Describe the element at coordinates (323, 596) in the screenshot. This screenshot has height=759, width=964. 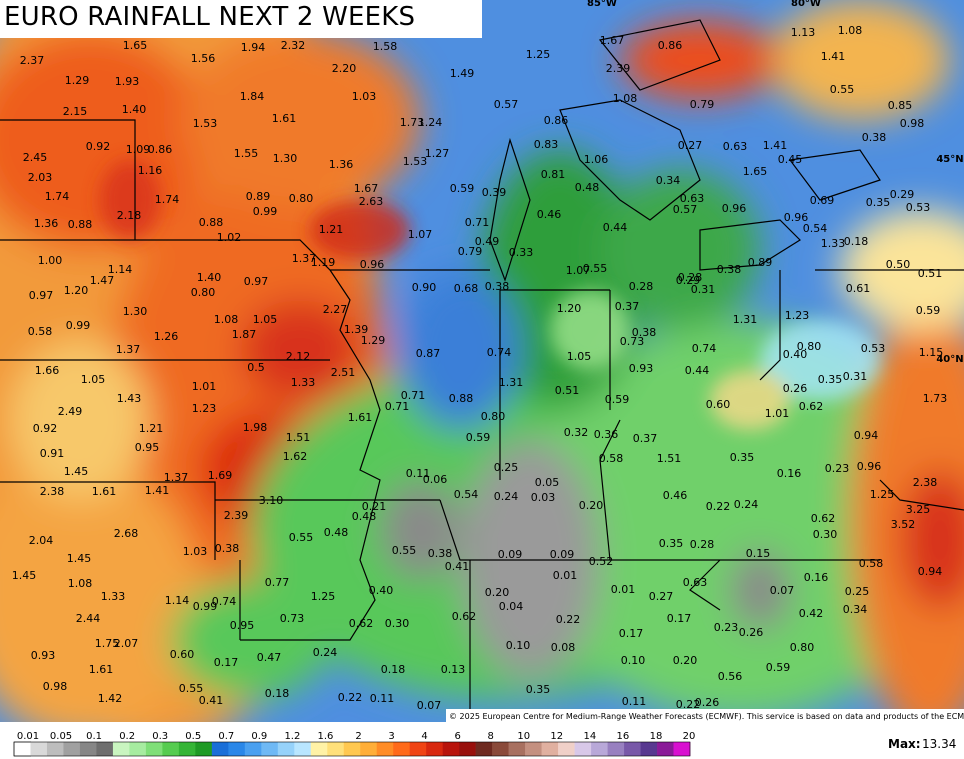
I see `rain-label: 1.25` at that location.